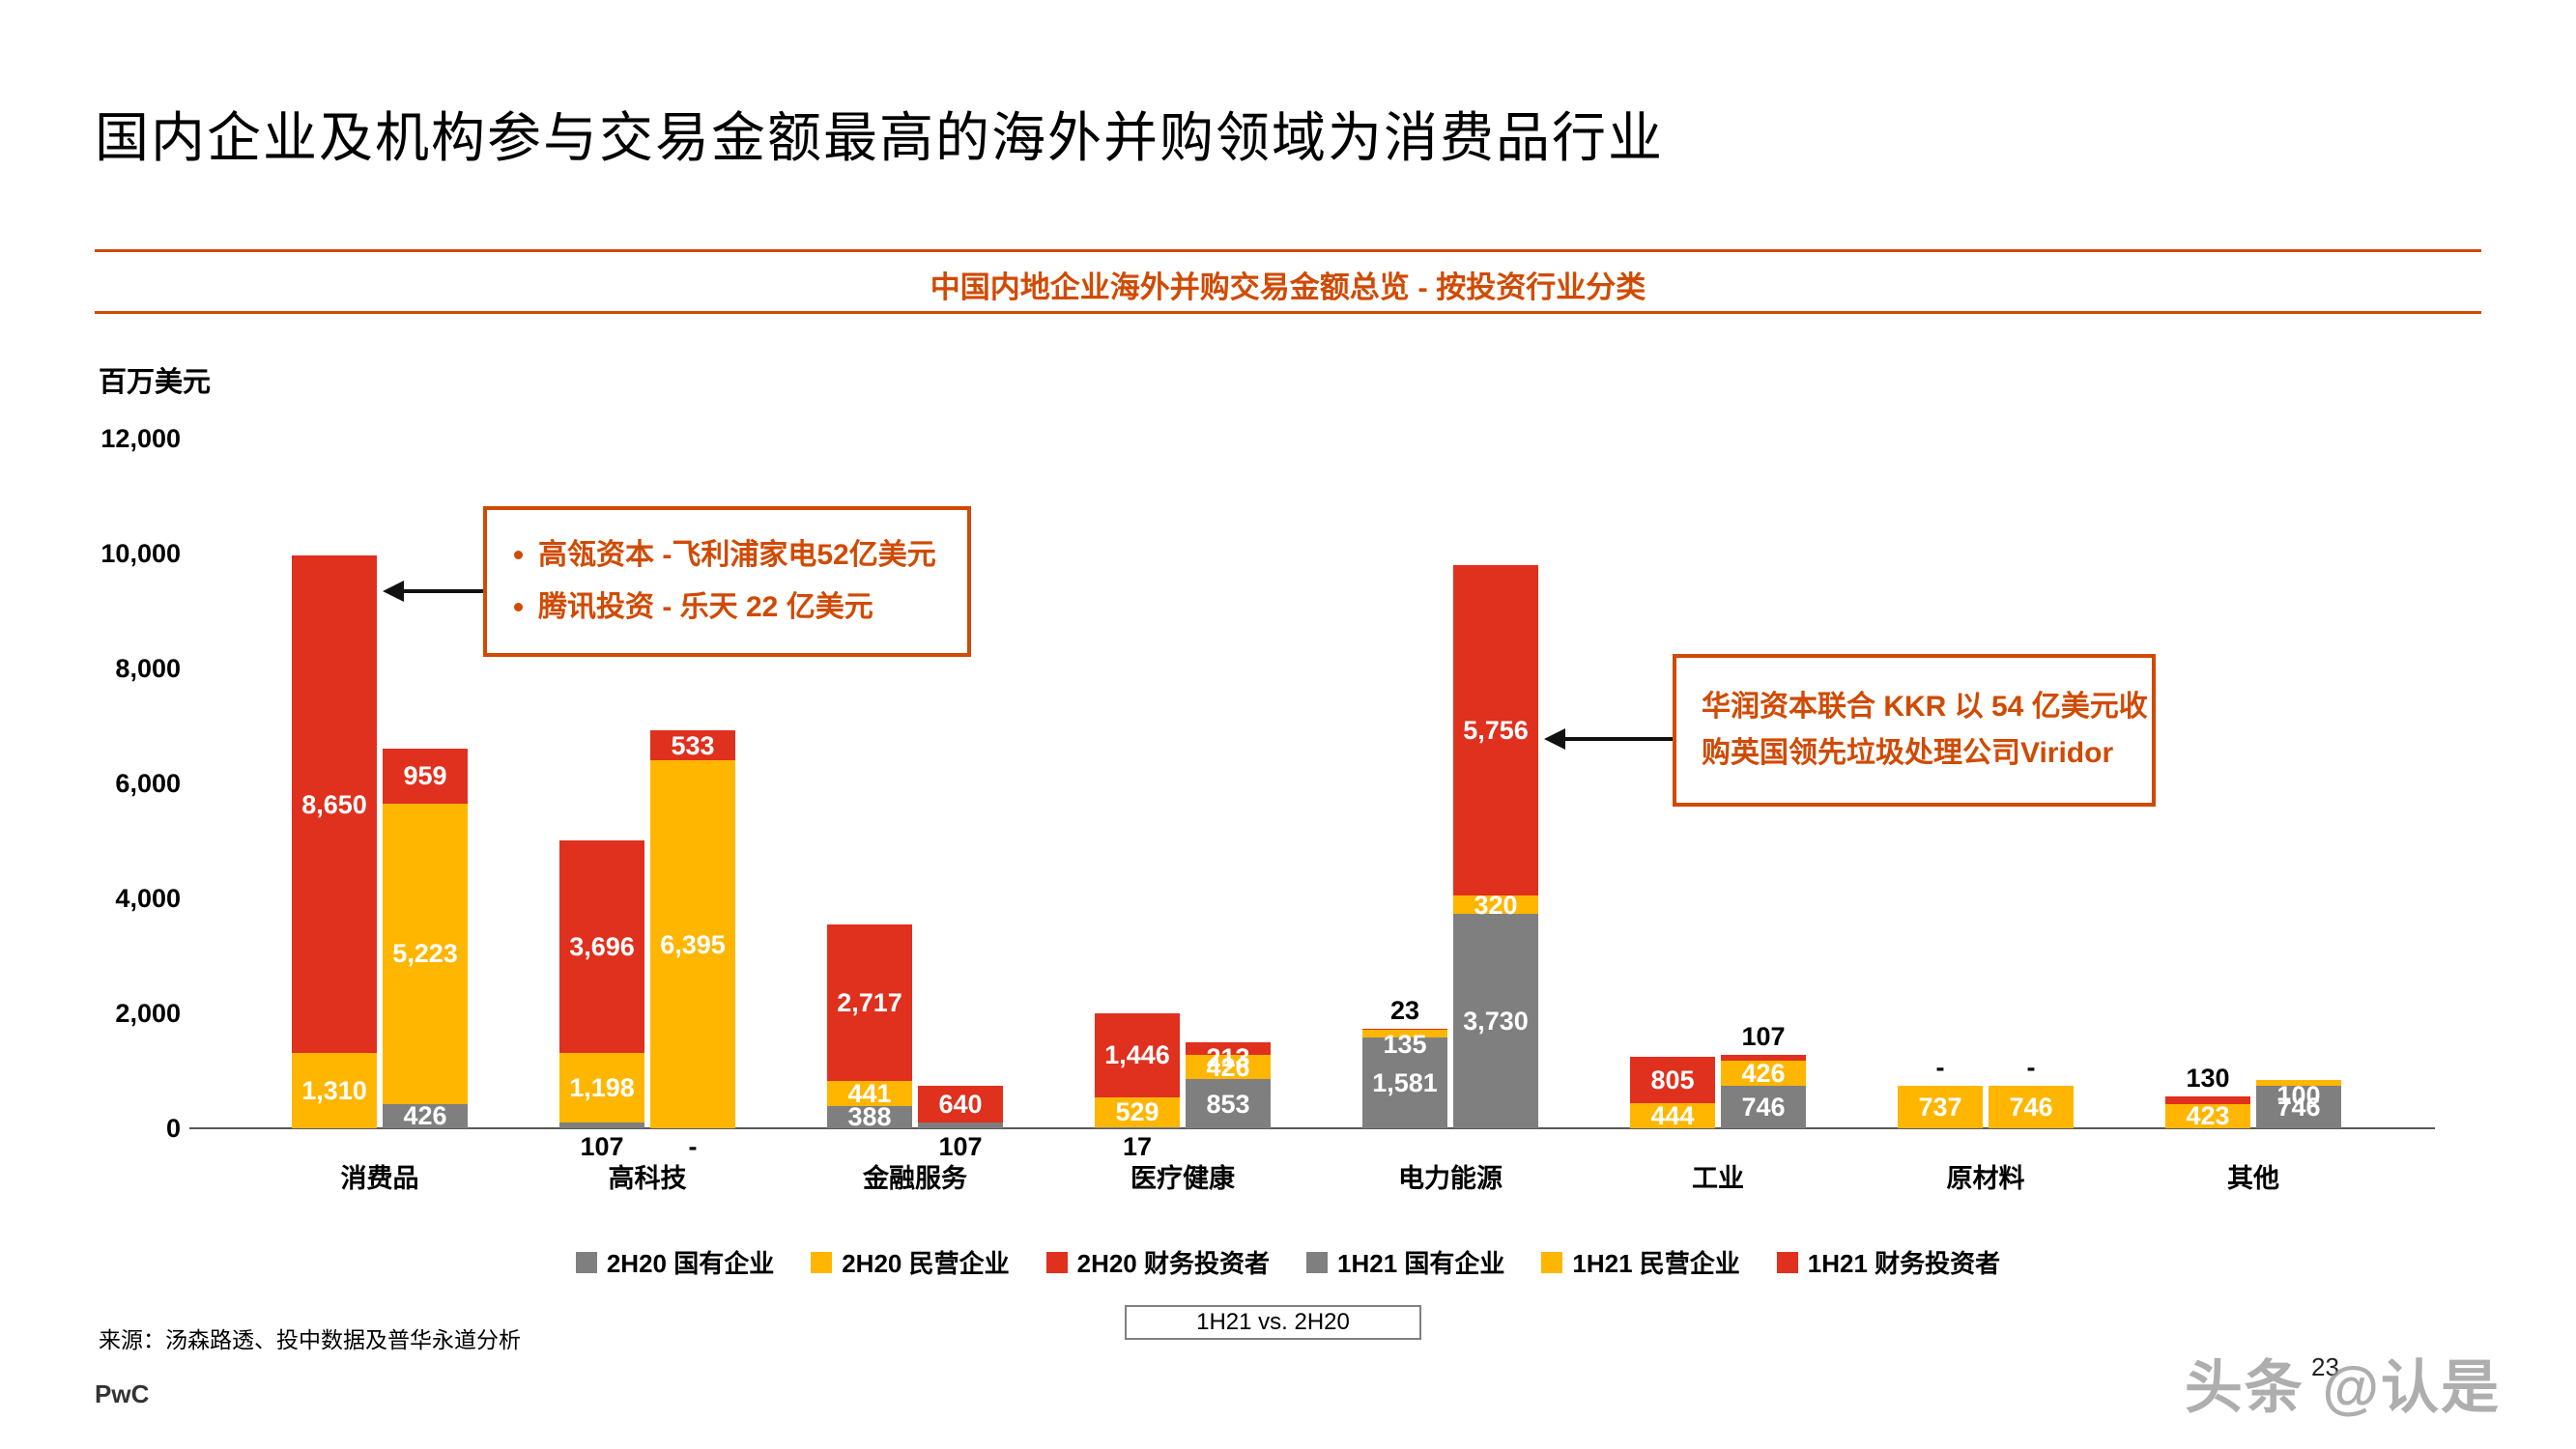 This screenshot has height=1449, width=2576. Describe the element at coordinates (394, 591) in the screenshot. I see `arrow-head-icon` at that location.